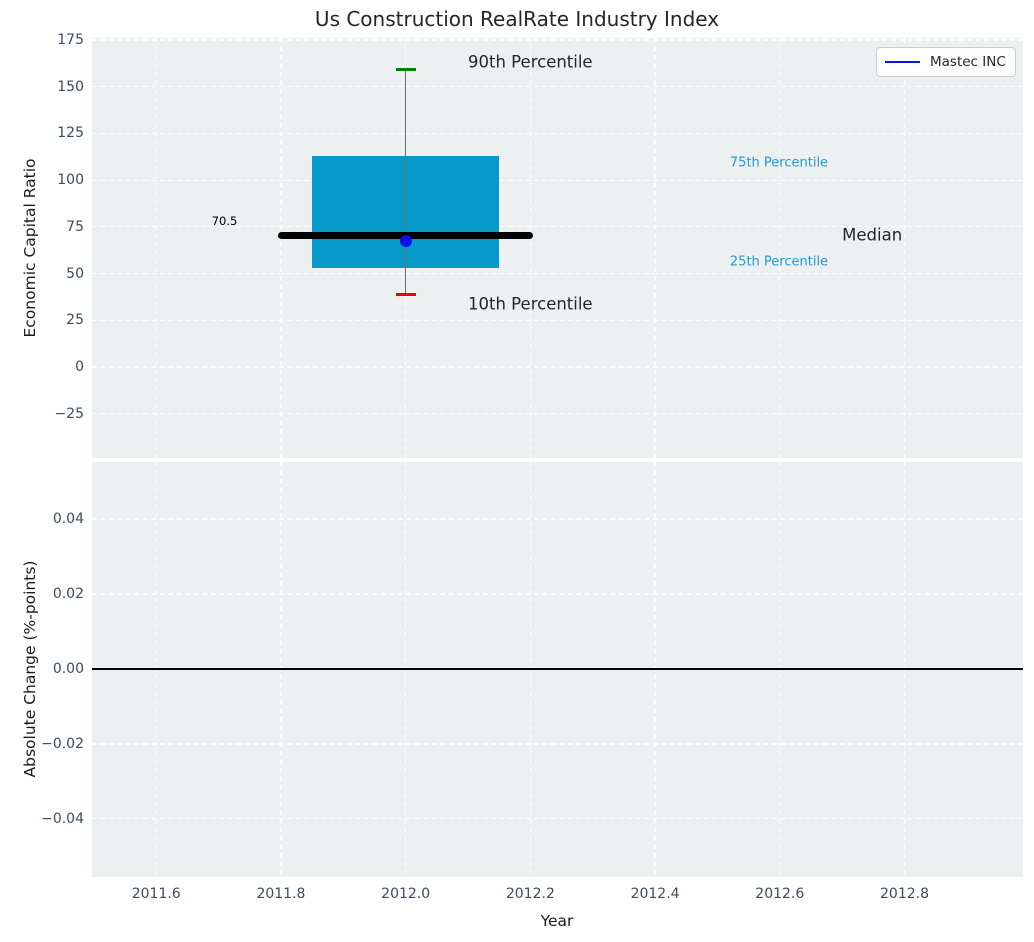 Image resolution: width=1034 pixels, height=942 pixels. Describe the element at coordinates (902, 62) in the screenshot. I see `legend-line-icon` at that location.